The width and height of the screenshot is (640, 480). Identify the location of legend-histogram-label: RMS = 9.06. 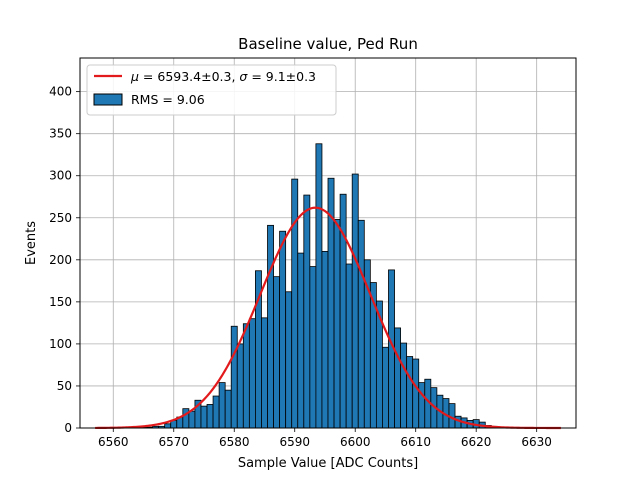
(168, 99).